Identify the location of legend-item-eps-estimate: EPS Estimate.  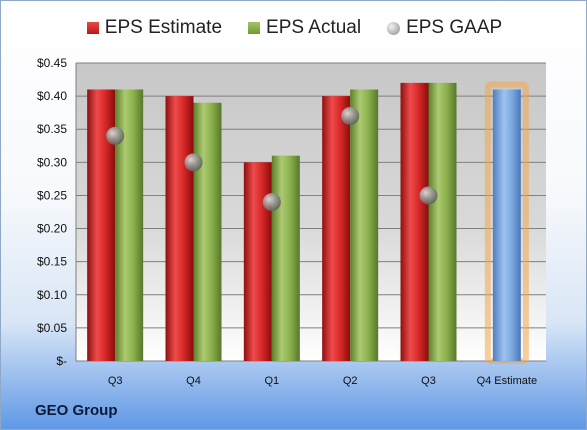
(154, 28).